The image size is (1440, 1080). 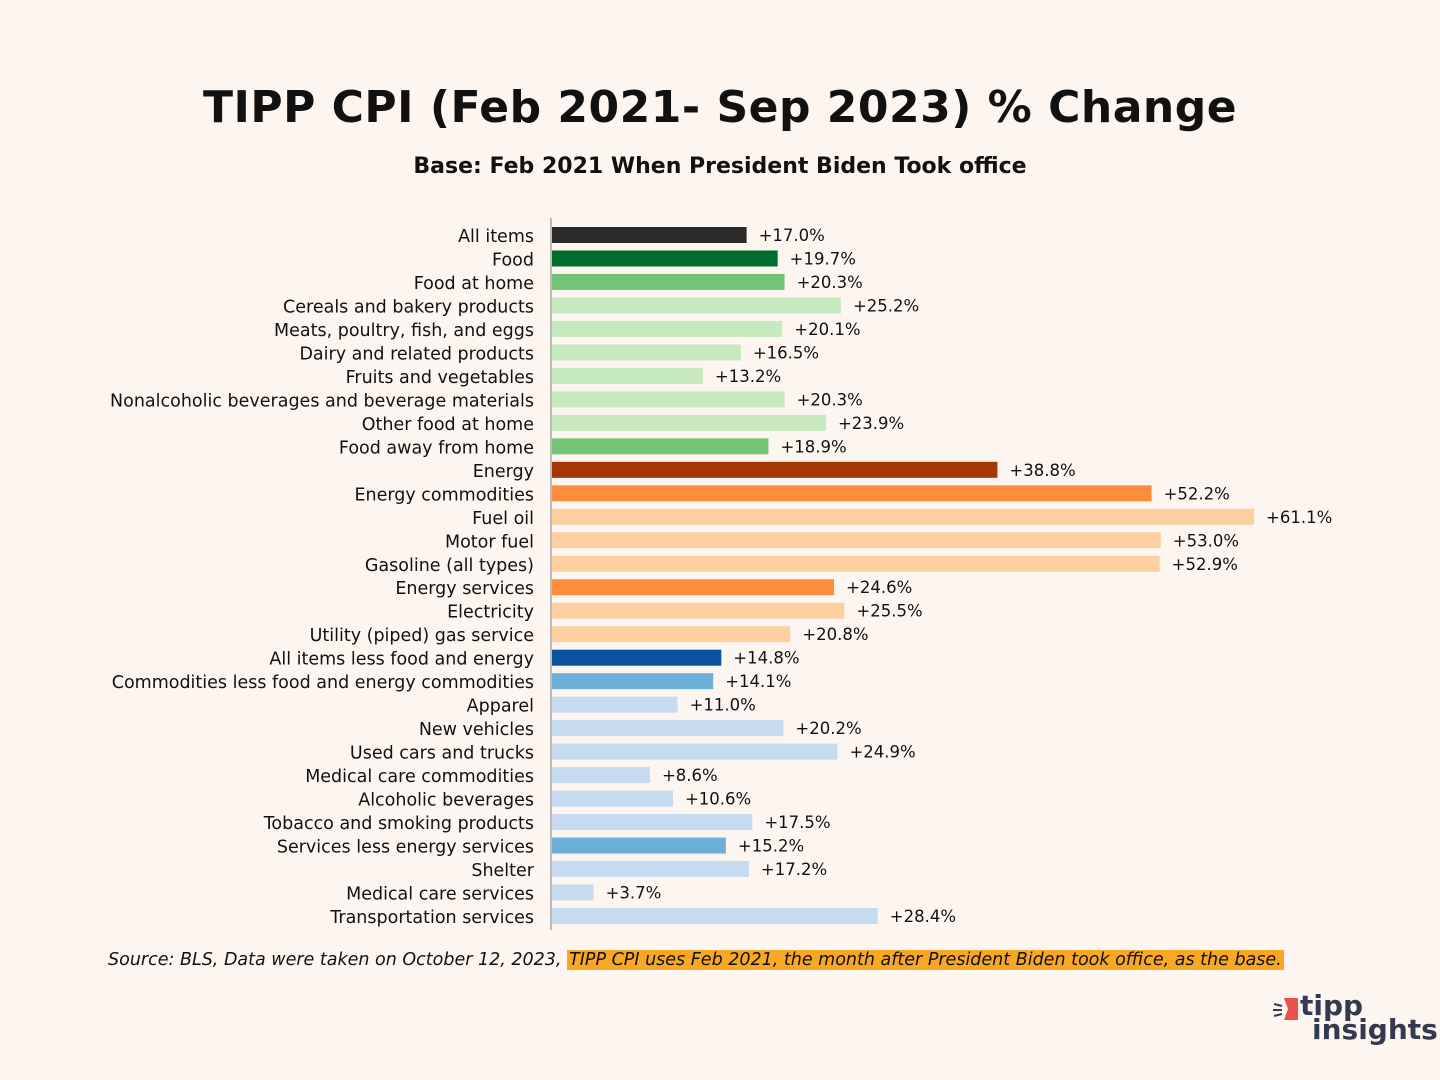 What do you see at coordinates (422, 636) in the screenshot?
I see `category-label: Utility (piped) gas service` at bounding box center [422, 636].